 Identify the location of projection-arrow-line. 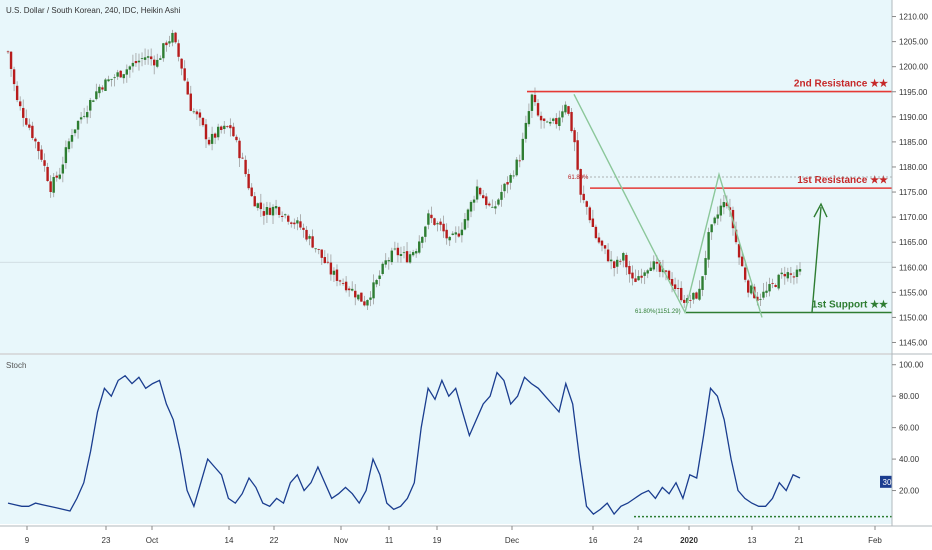
(816, 260).